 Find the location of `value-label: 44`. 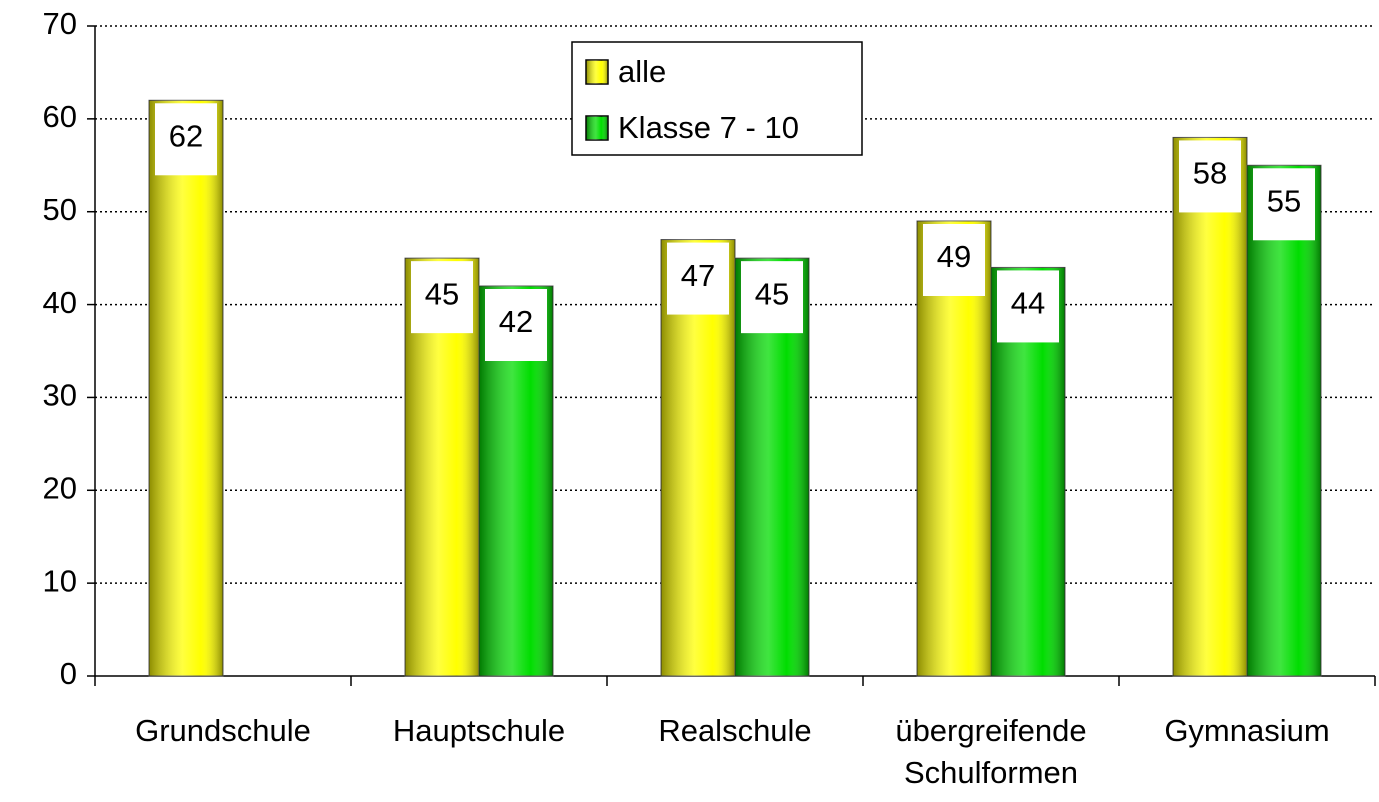

value-label: 44 is located at coordinates (1028, 303).